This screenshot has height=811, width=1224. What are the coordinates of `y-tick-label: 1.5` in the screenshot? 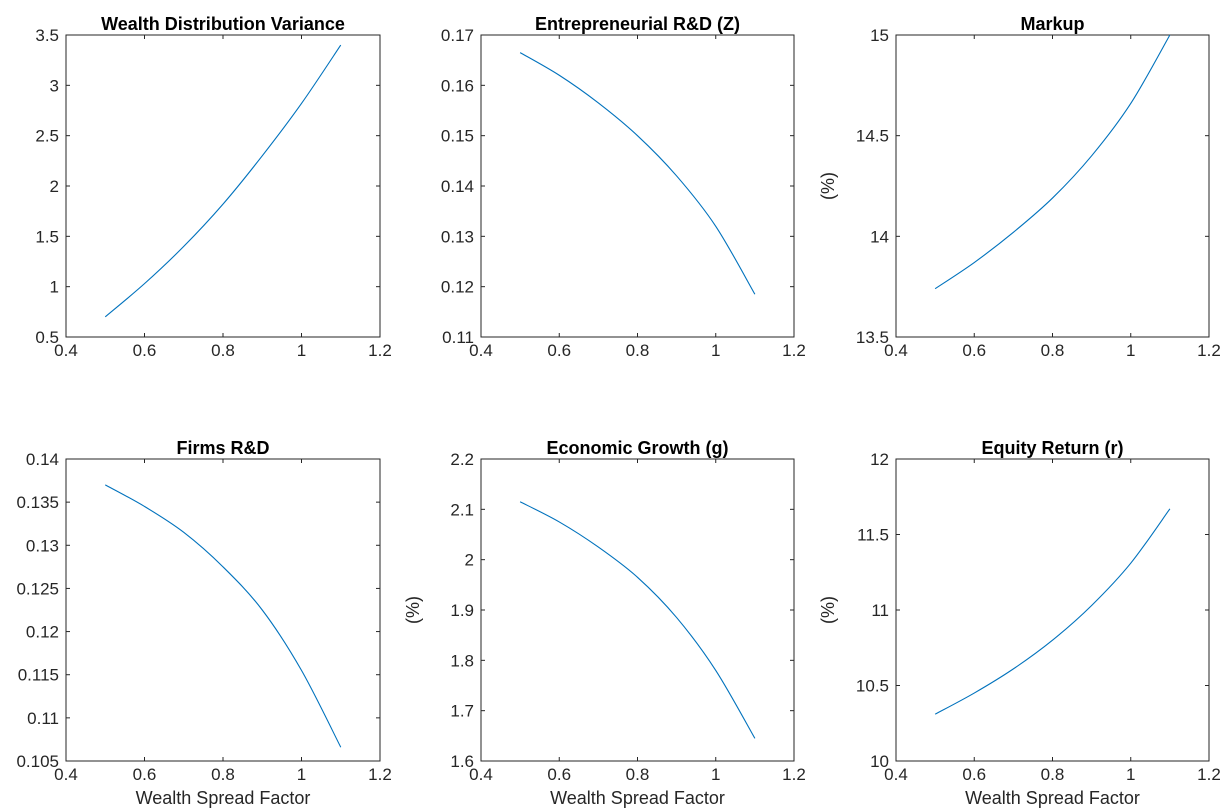 It's located at (47, 236).